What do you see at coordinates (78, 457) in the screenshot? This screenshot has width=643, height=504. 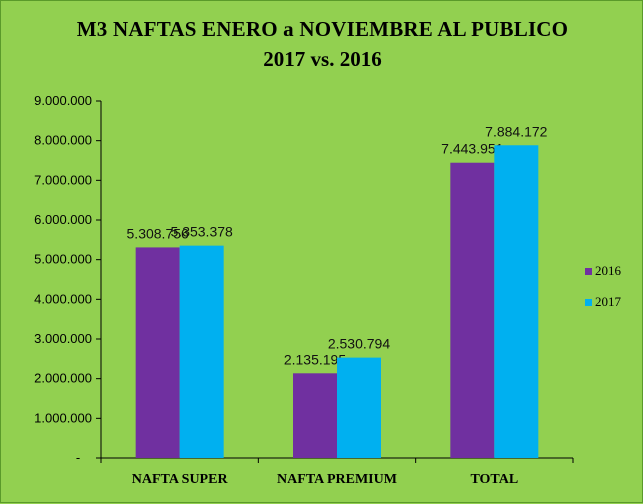 I see `y-tick-label: -` at bounding box center [78, 457].